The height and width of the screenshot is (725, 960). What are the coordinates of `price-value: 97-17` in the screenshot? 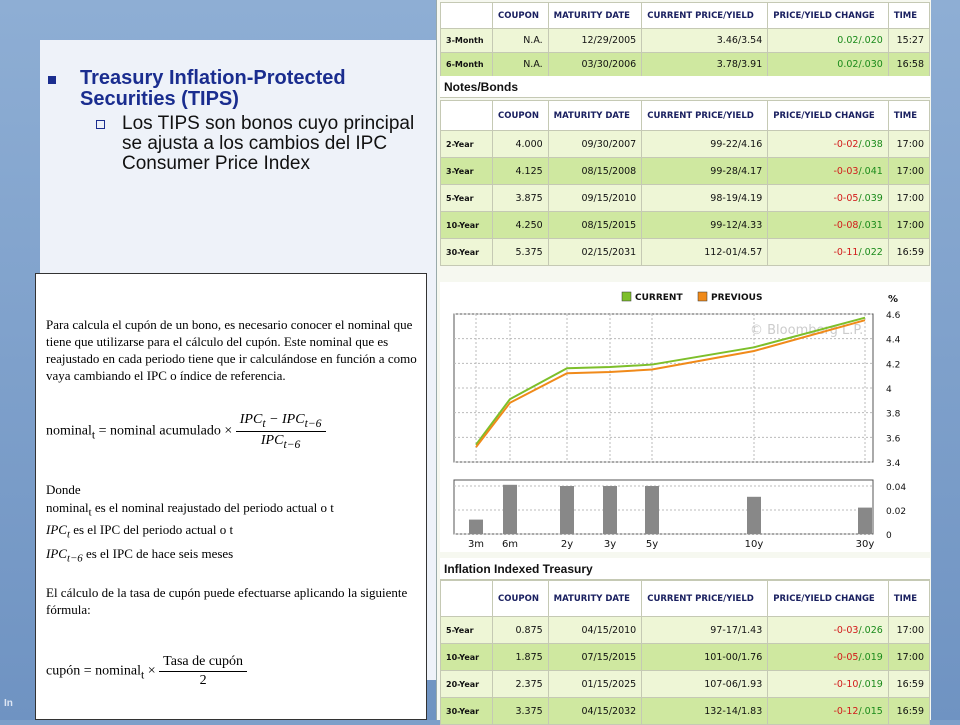 It's located at (724, 630).